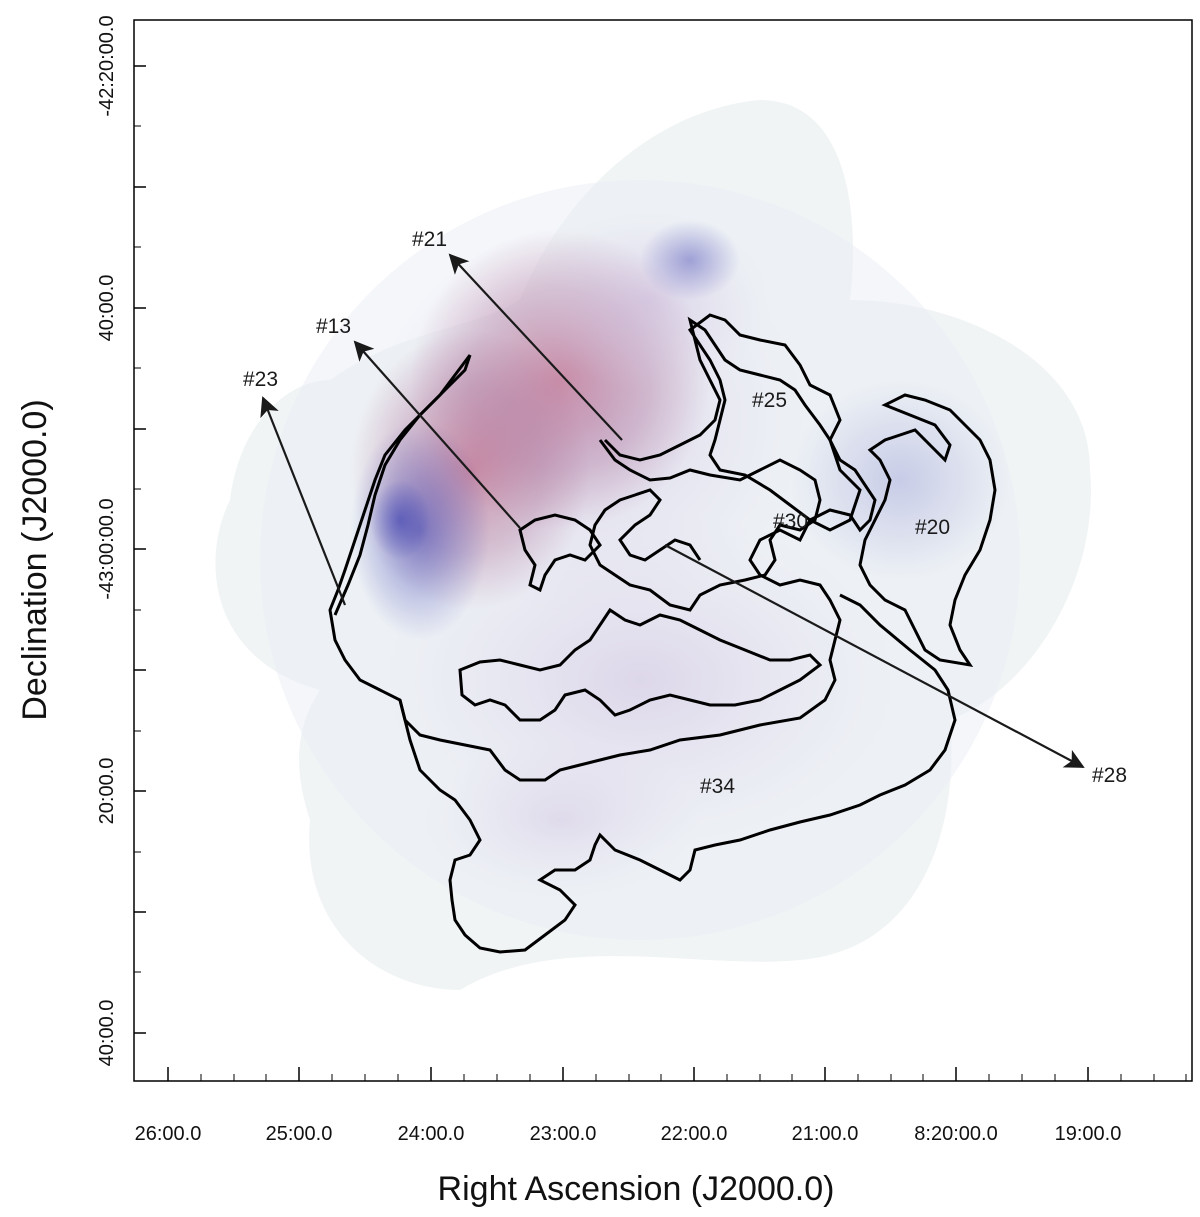 Image resolution: width=1200 pixels, height=1217 pixels. I want to click on contour-east-thin, so click(402, 485).